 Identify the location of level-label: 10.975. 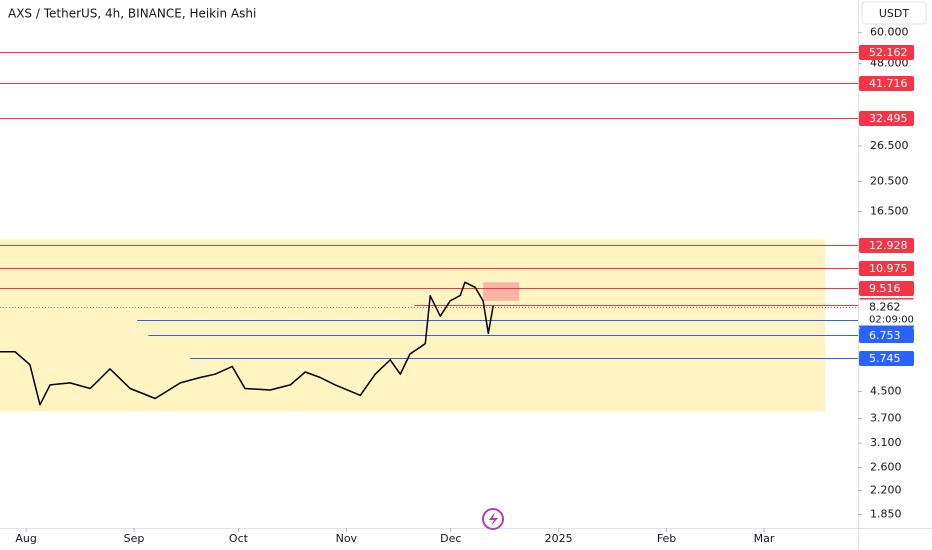
(888, 268).